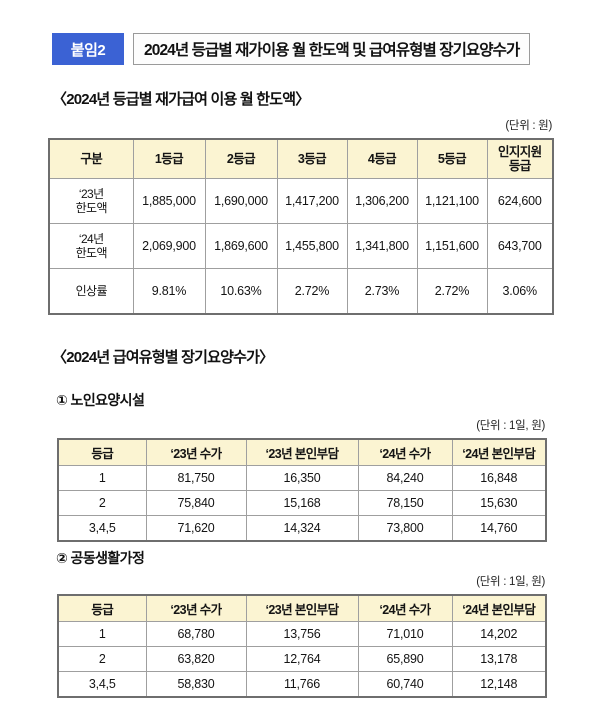 The image size is (600, 713). What do you see at coordinates (91, 291) in the screenshot?
I see `row-label-increase-rate: 인상률` at bounding box center [91, 291].